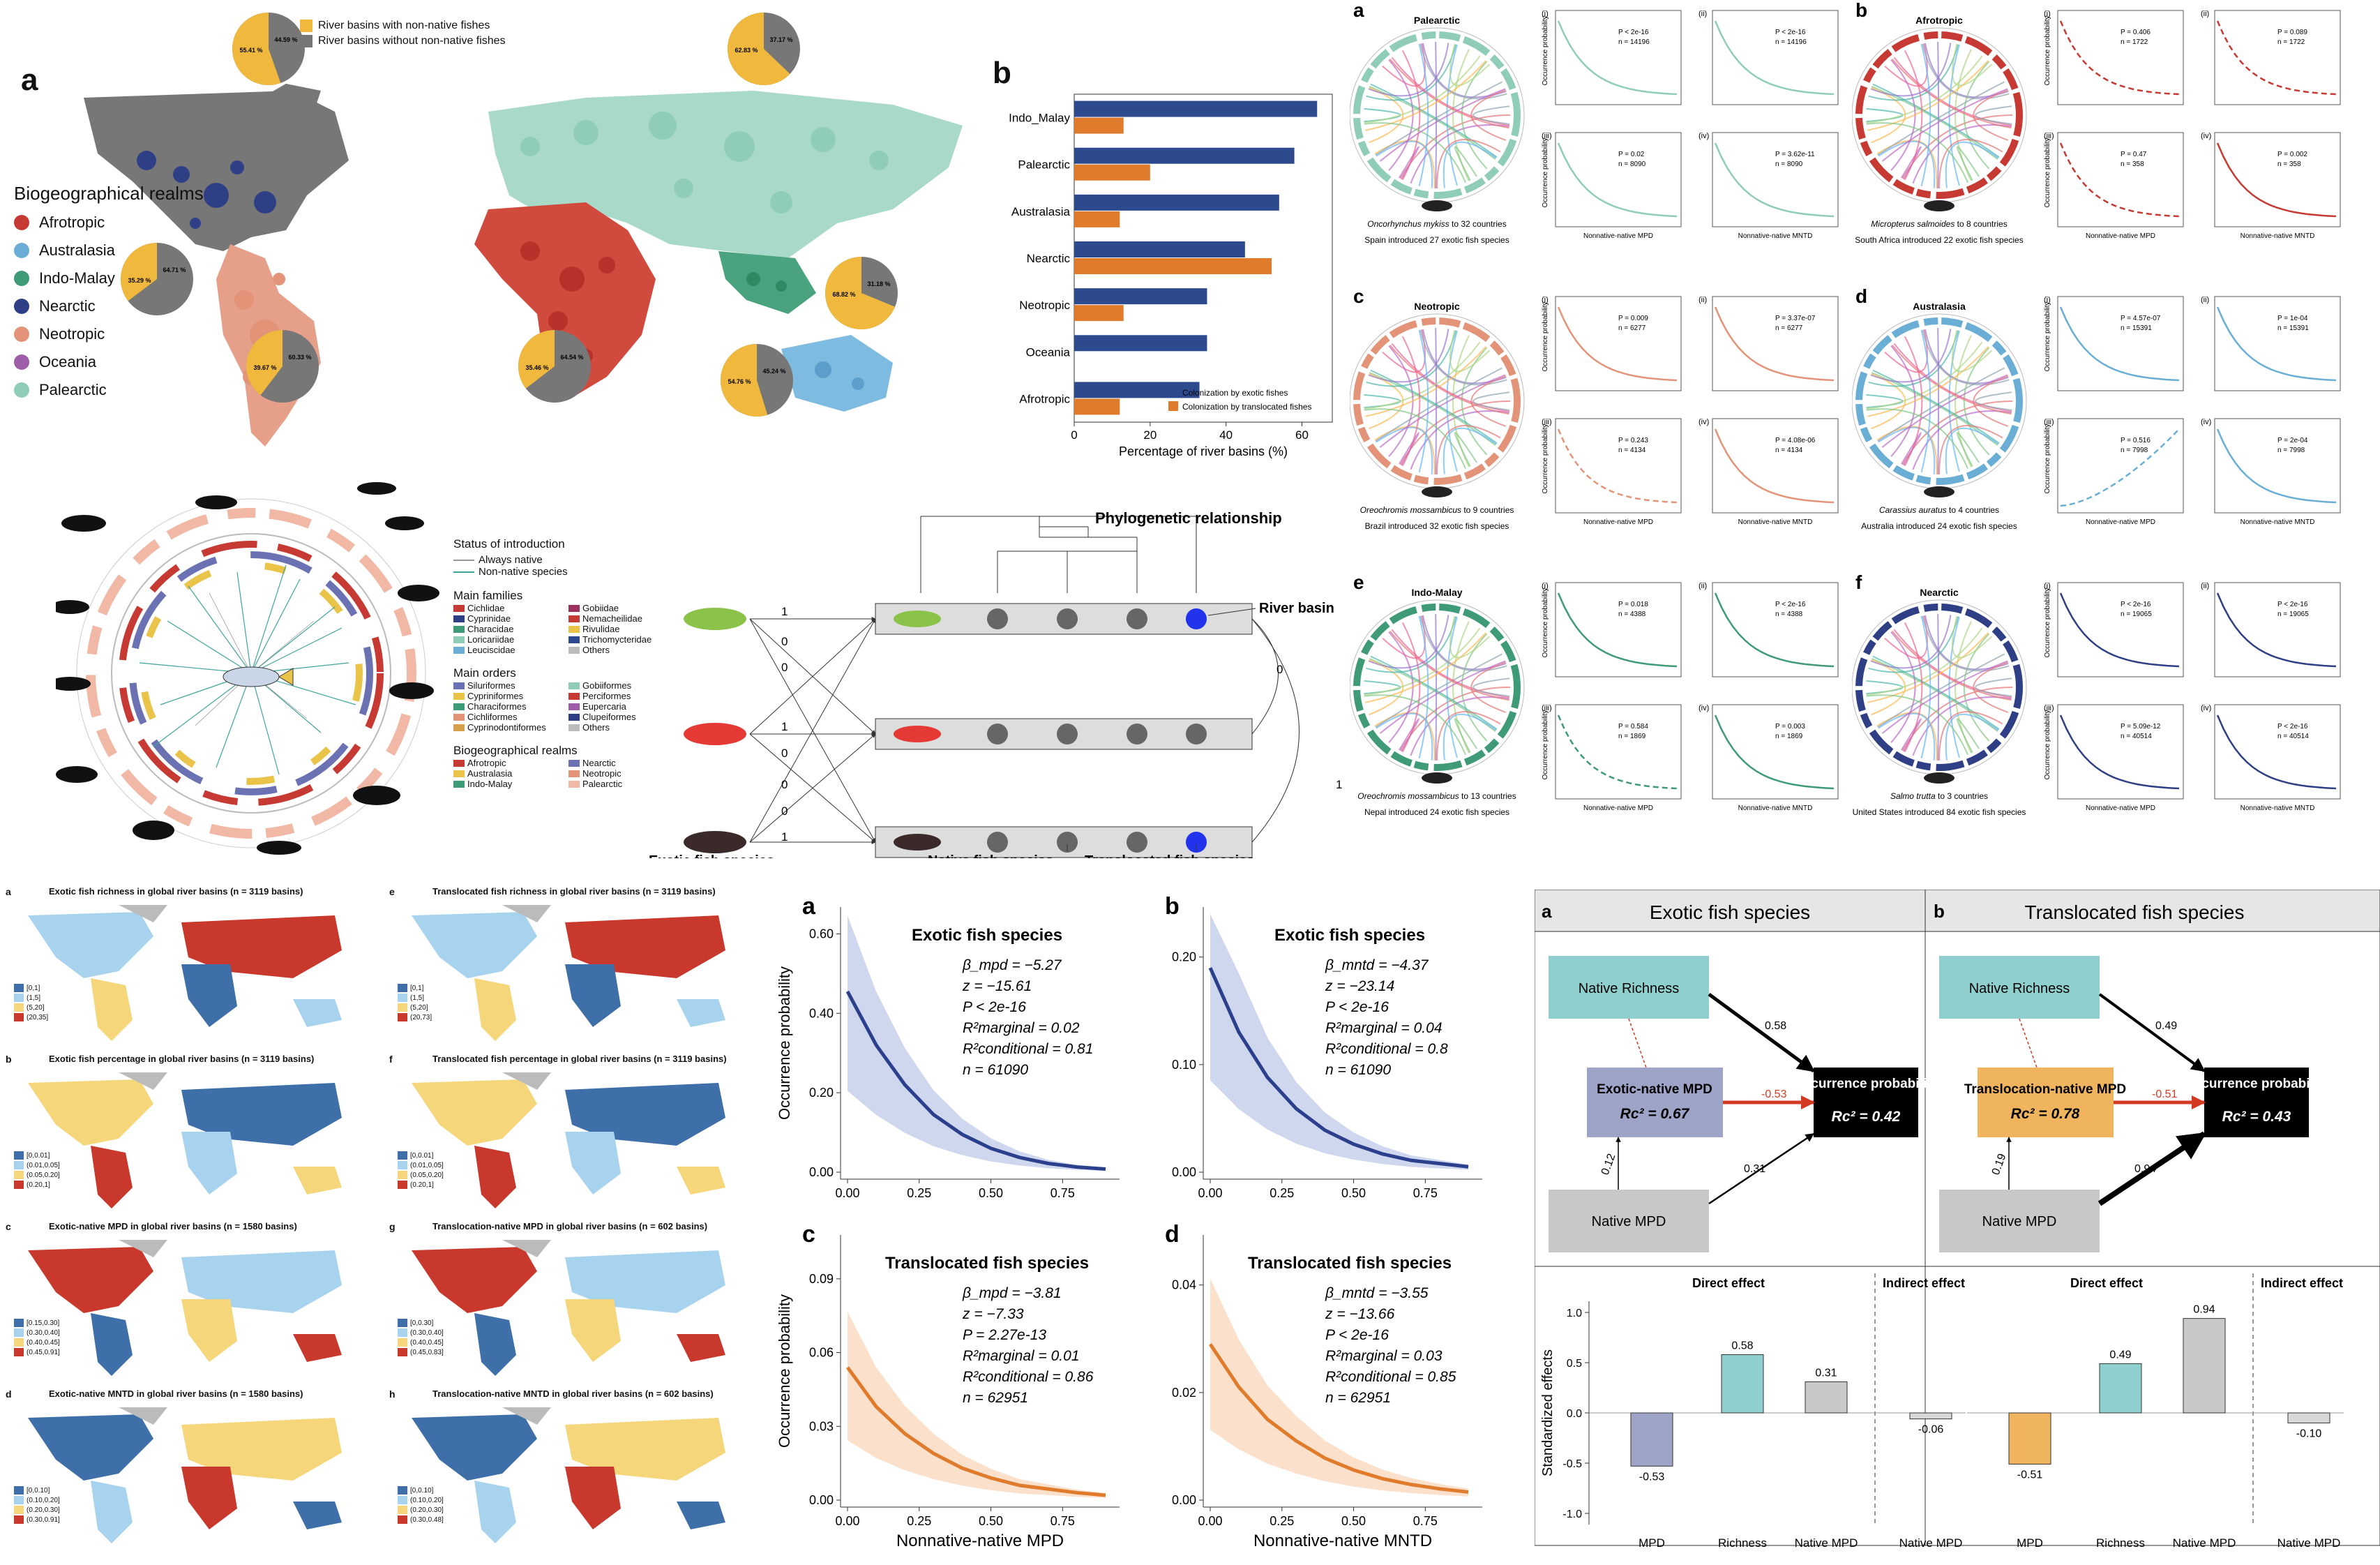  What do you see at coordinates (31, 1002) in the screenshot?
I see `map-key: [0,1] (1,5] (5,20] (20,35]` at bounding box center [31, 1002].